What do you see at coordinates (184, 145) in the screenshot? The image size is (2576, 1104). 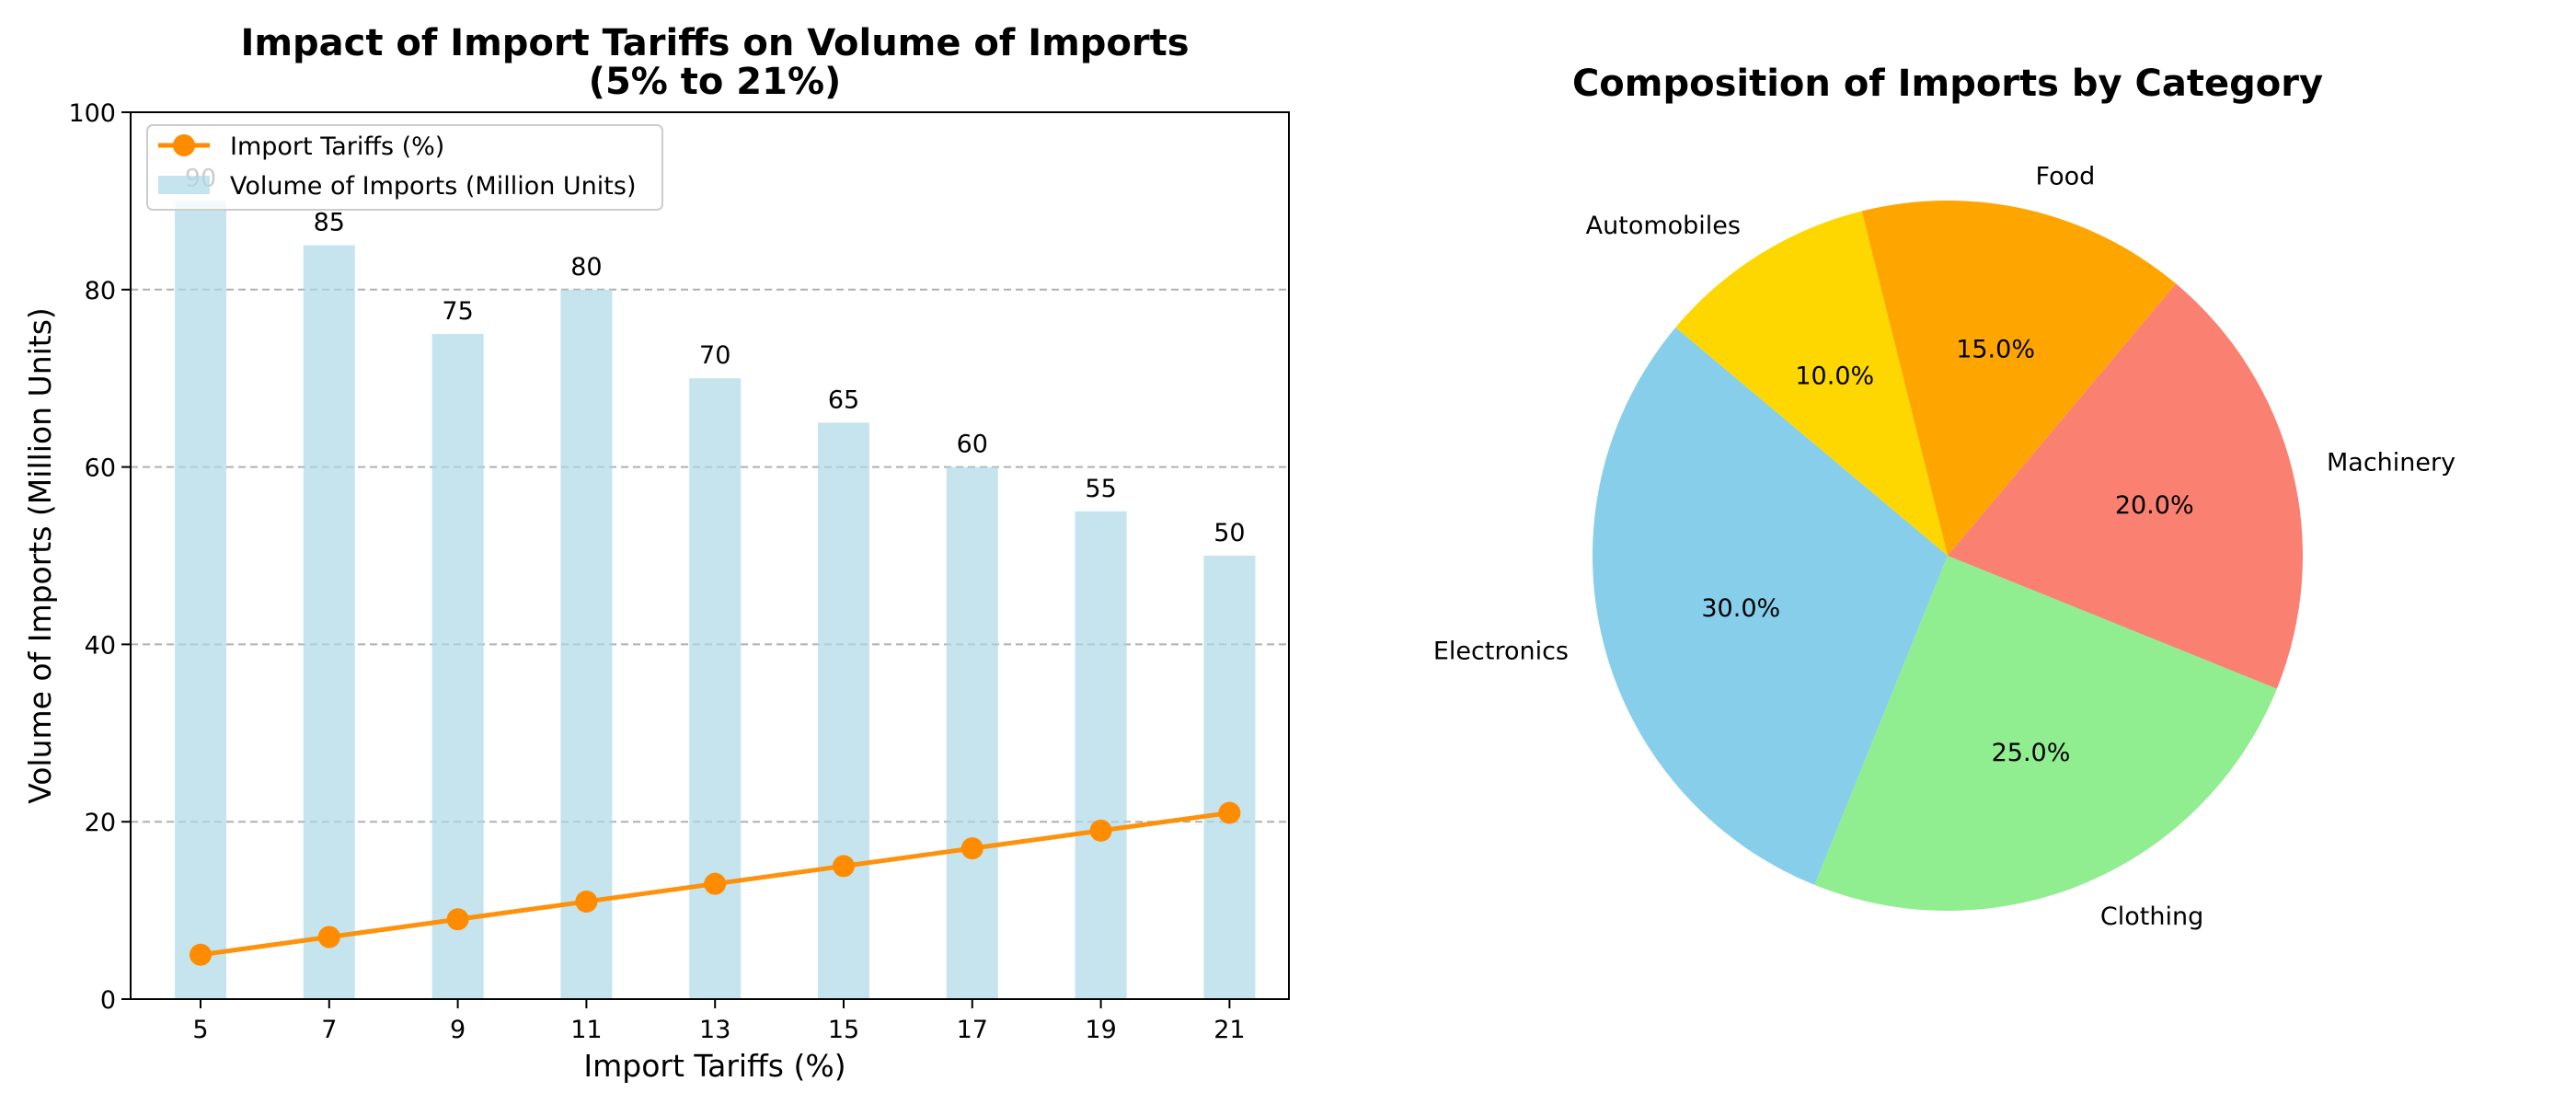 I see `legend-line-marker` at bounding box center [184, 145].